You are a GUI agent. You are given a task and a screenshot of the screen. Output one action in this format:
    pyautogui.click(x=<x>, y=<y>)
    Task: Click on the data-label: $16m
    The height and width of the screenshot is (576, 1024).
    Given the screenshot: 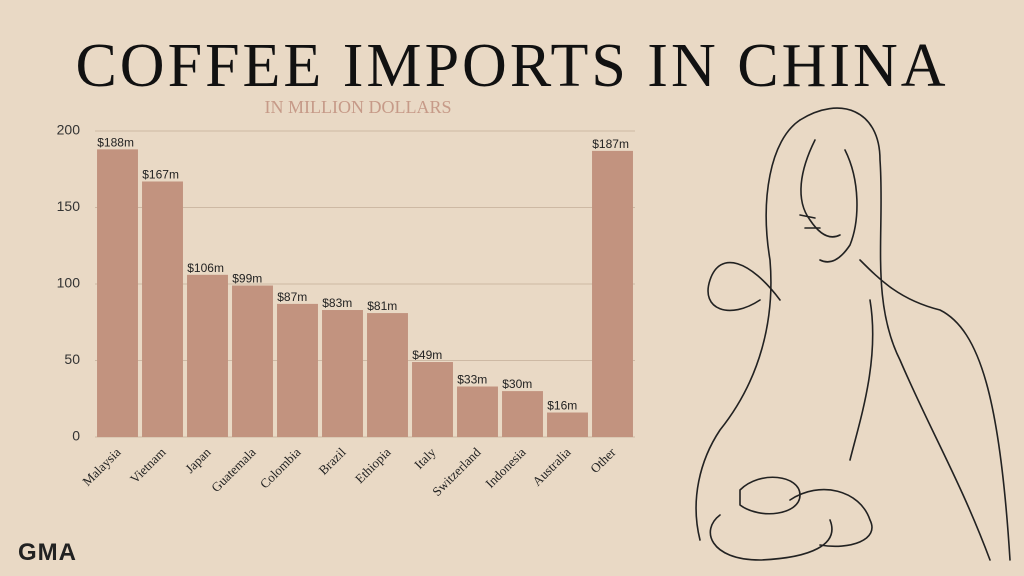 What is the action you would take?
    pyautogui.click(x=562, y=406)
    